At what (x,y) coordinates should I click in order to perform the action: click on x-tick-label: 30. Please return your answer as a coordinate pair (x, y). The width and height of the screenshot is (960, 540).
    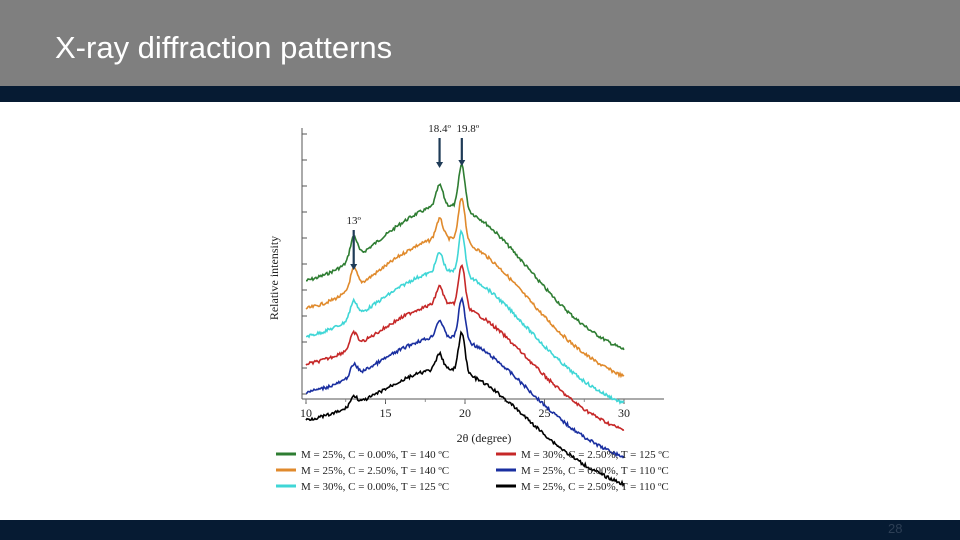
    Looking at the image, I should click on (624, 413).